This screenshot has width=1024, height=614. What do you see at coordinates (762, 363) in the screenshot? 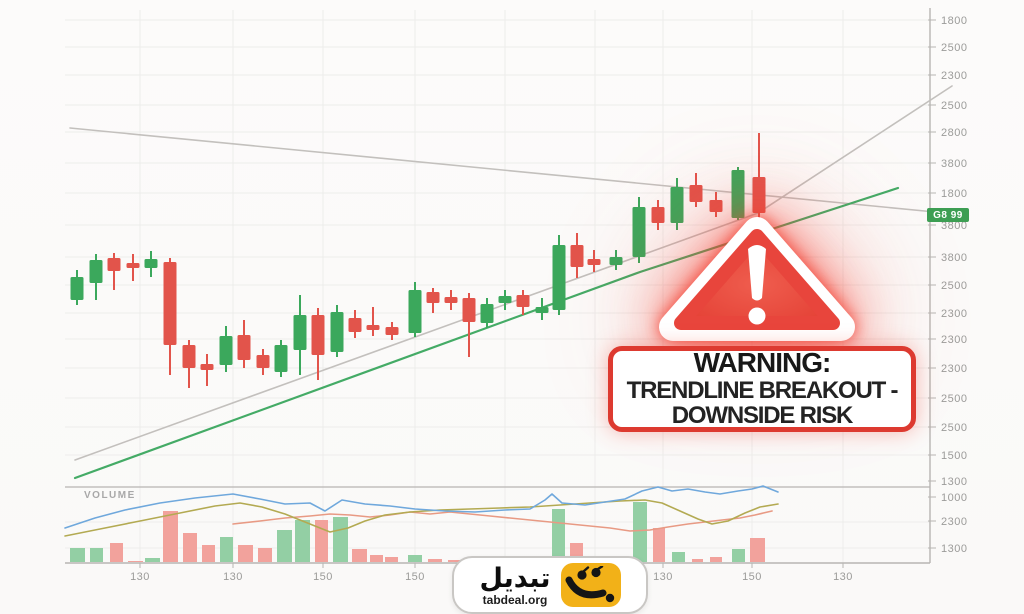
I see `warning-title: WARNING:` at bounding box center [762, 363].